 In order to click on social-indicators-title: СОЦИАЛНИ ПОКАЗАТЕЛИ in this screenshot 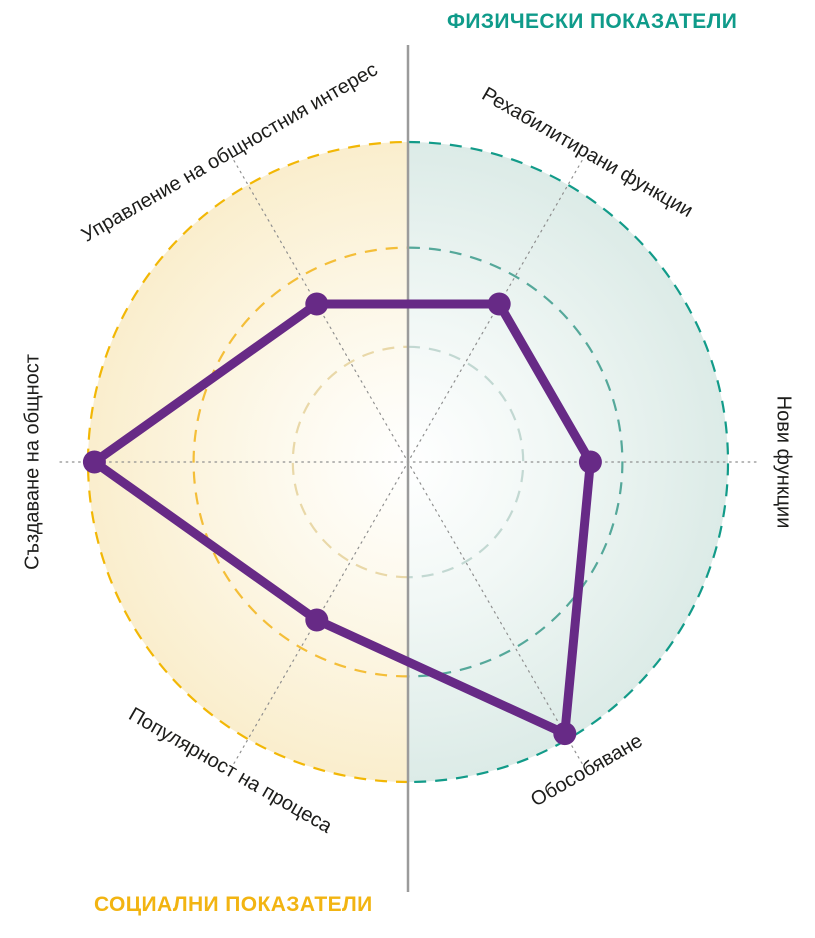, I will do `click(233, 904)`.